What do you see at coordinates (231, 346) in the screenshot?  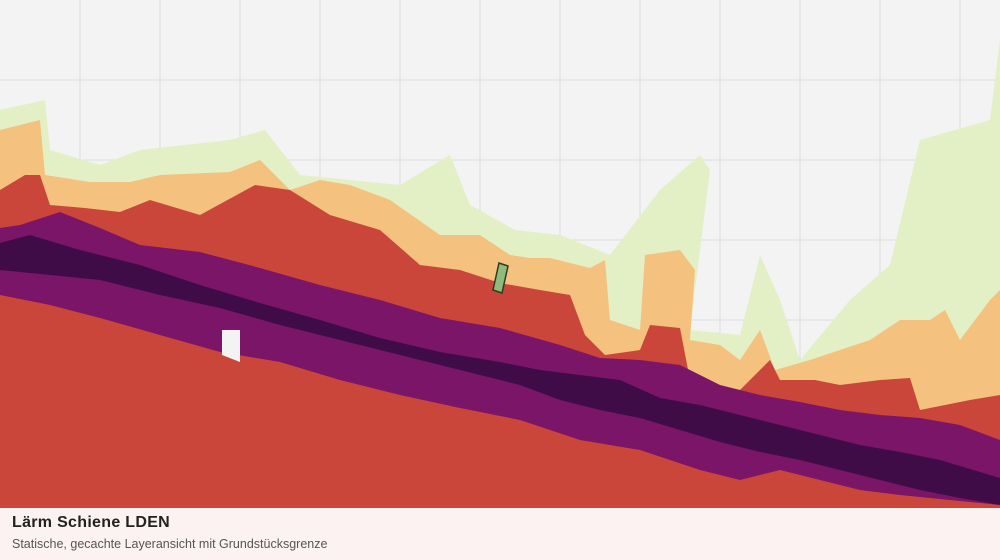 I see `gap` at bounding box center [231, 346].